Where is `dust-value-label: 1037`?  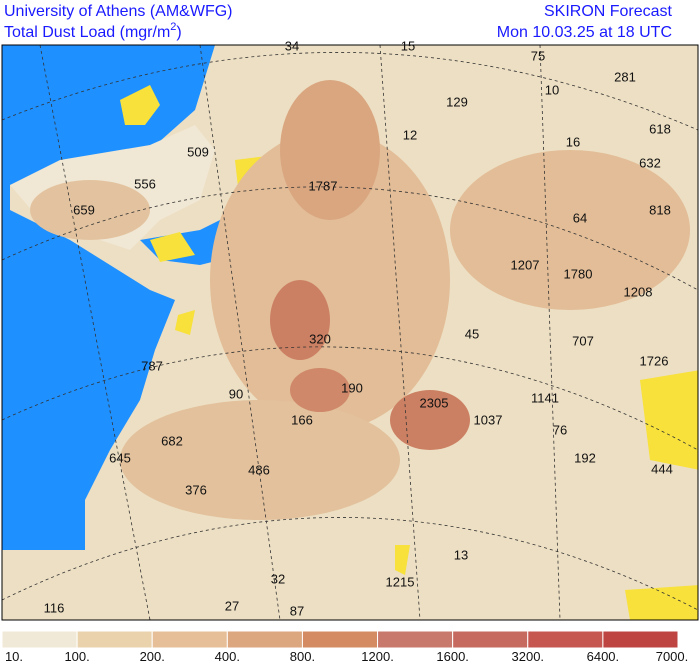 dust-value-label: 1037 is located at coordinates (488, 419).